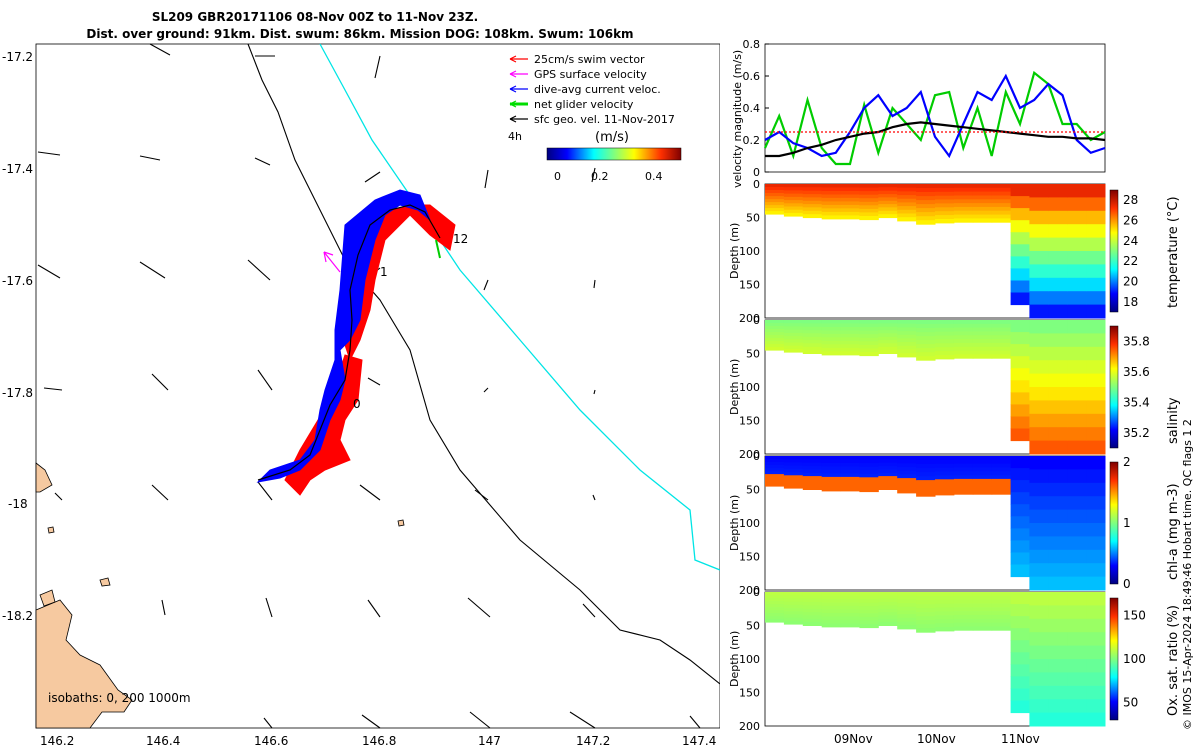  Describe the element at coordinates (332, 262) in the screenshot. I see `gps-surface-arrow` at that location.